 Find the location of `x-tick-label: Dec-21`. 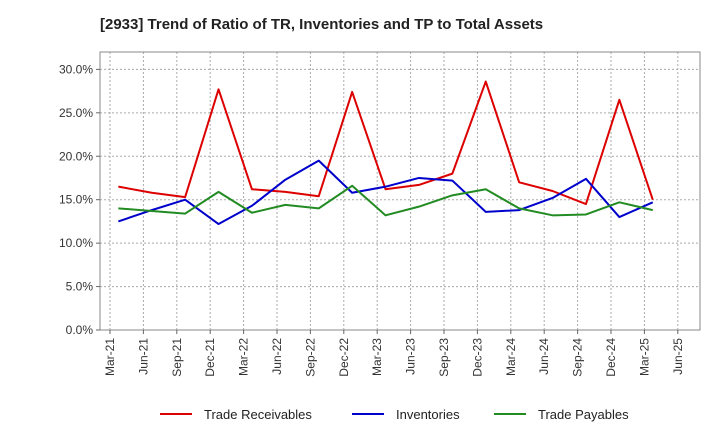

x-tick-label: Dec-21 is located at coordinates (210, 357).